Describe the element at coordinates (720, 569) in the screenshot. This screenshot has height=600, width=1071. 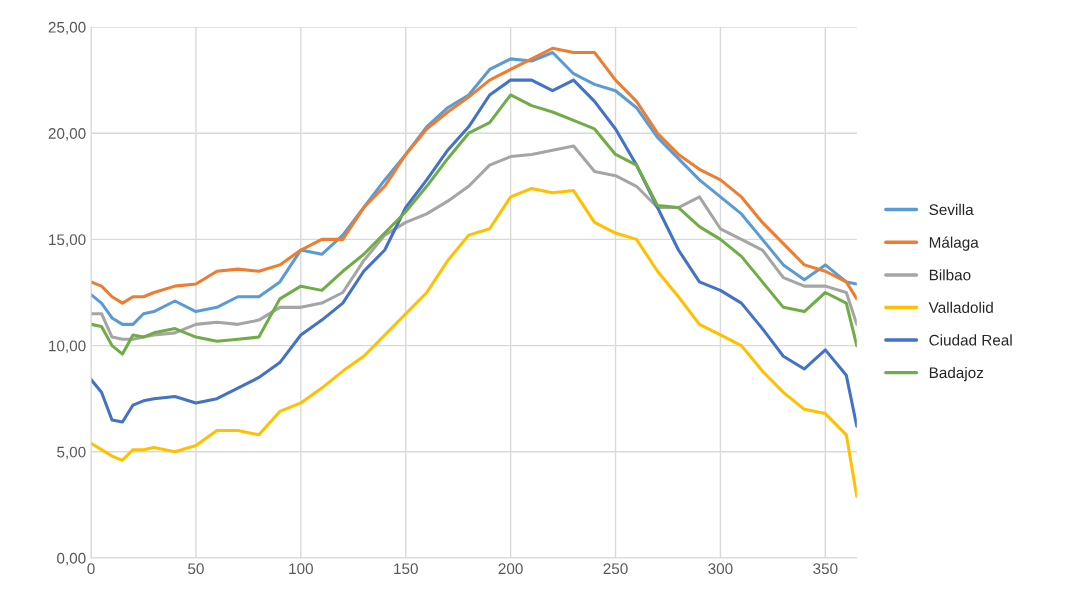
I see `x-tick-label: 300` at that location.